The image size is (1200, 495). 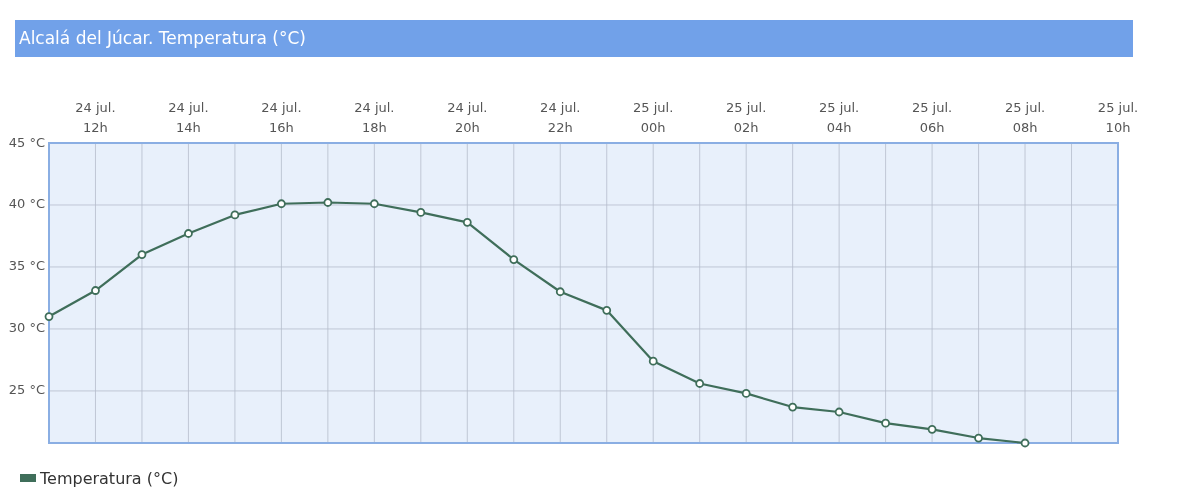 What do you see at coordinates (839, 117) in the screenshot?
I see `x-tick-label: 25 jul. 04h` at bounding box center [839, 117].